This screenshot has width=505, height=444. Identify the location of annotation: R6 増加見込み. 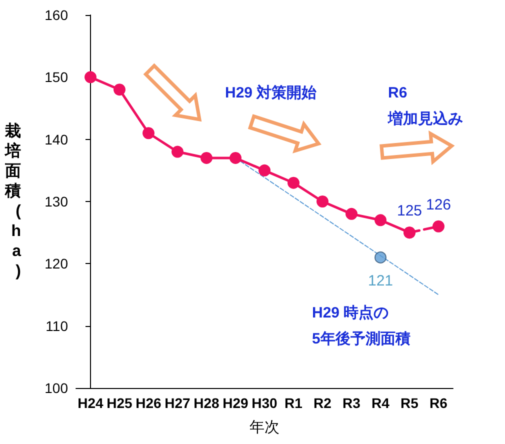
(425, 106).